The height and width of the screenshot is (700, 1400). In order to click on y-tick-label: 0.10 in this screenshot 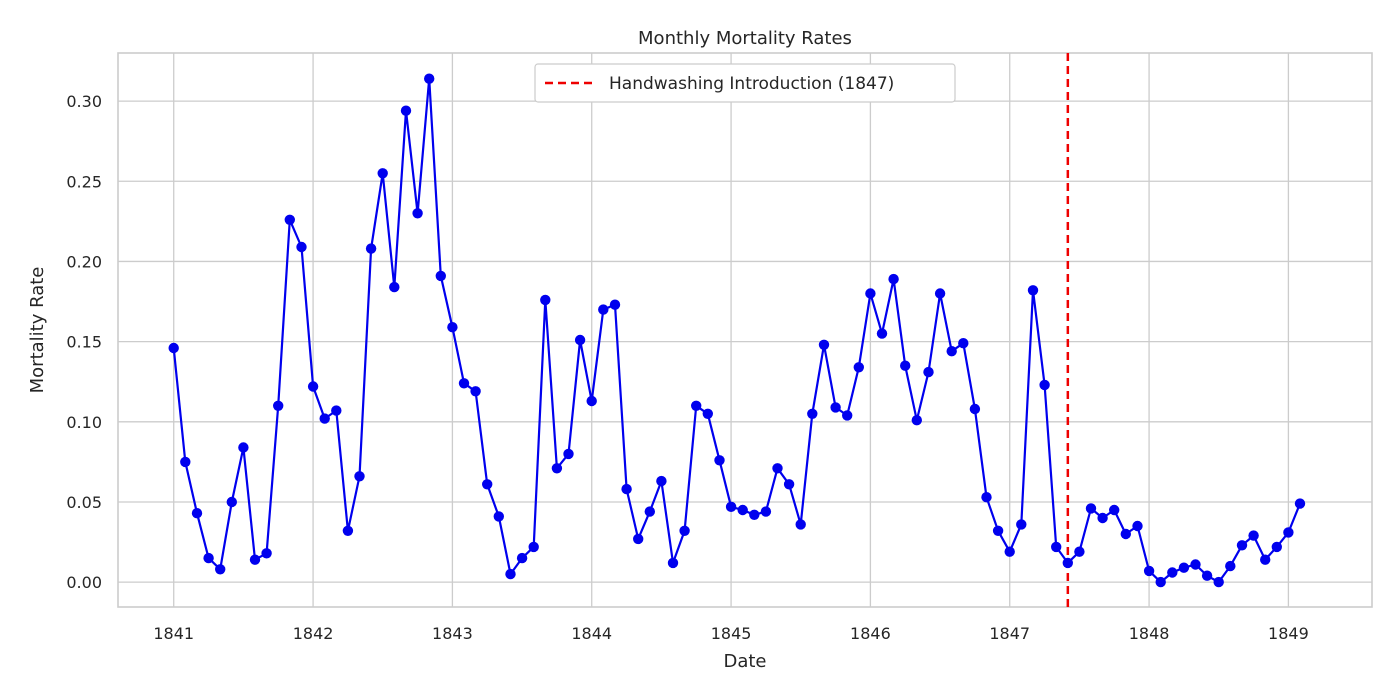, I will do `click(84, 422)`.